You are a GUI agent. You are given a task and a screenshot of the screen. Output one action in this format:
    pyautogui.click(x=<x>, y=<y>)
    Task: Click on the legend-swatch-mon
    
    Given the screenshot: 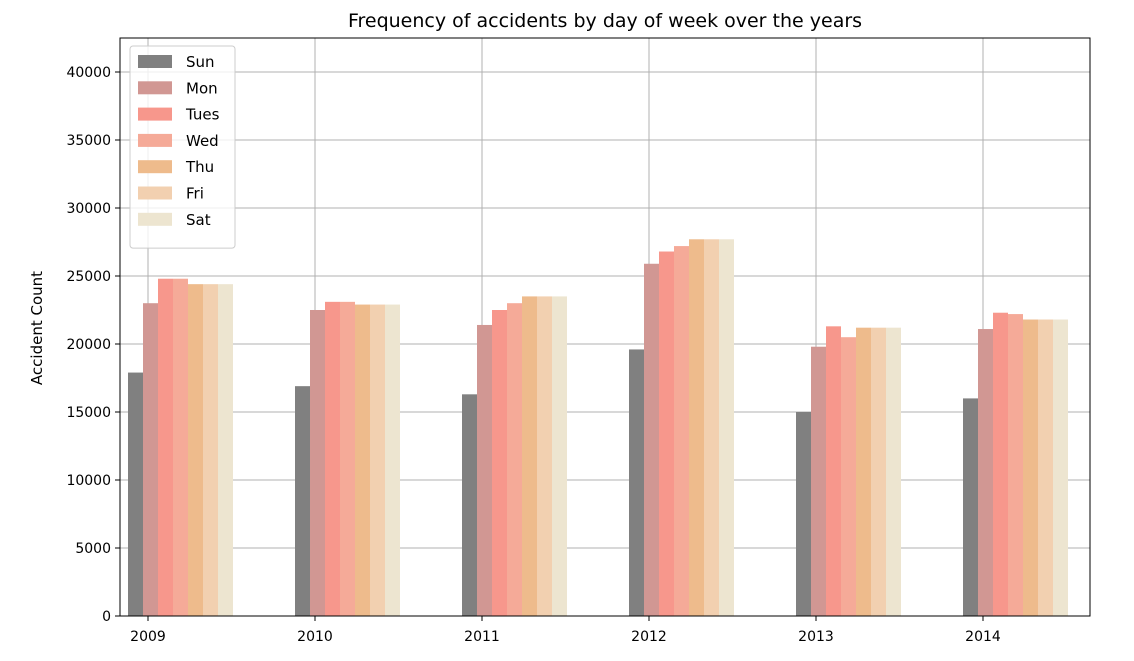 What is the action you would take?
    pyautogui.click(x=155, y=88)
    